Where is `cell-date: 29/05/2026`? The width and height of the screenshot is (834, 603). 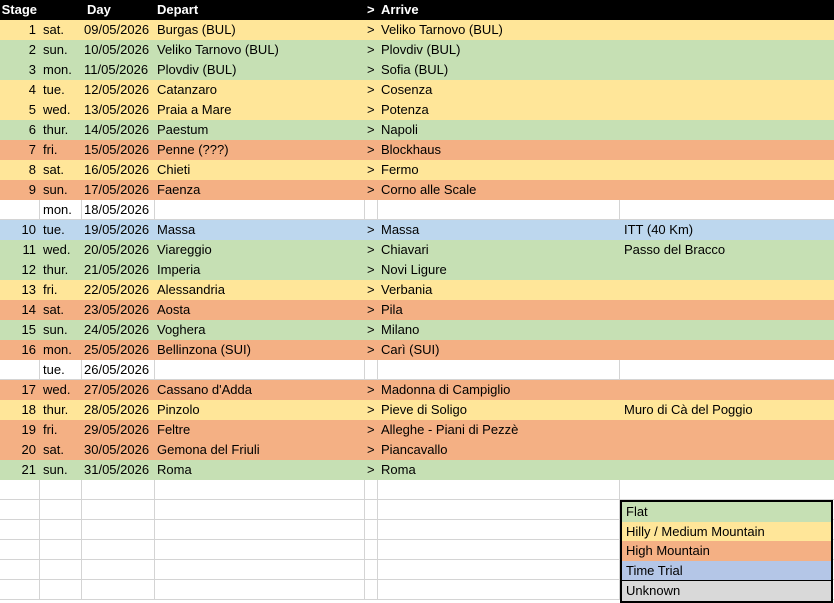
cell-date: 29/05/2026 is located at coordinates (117, 429).